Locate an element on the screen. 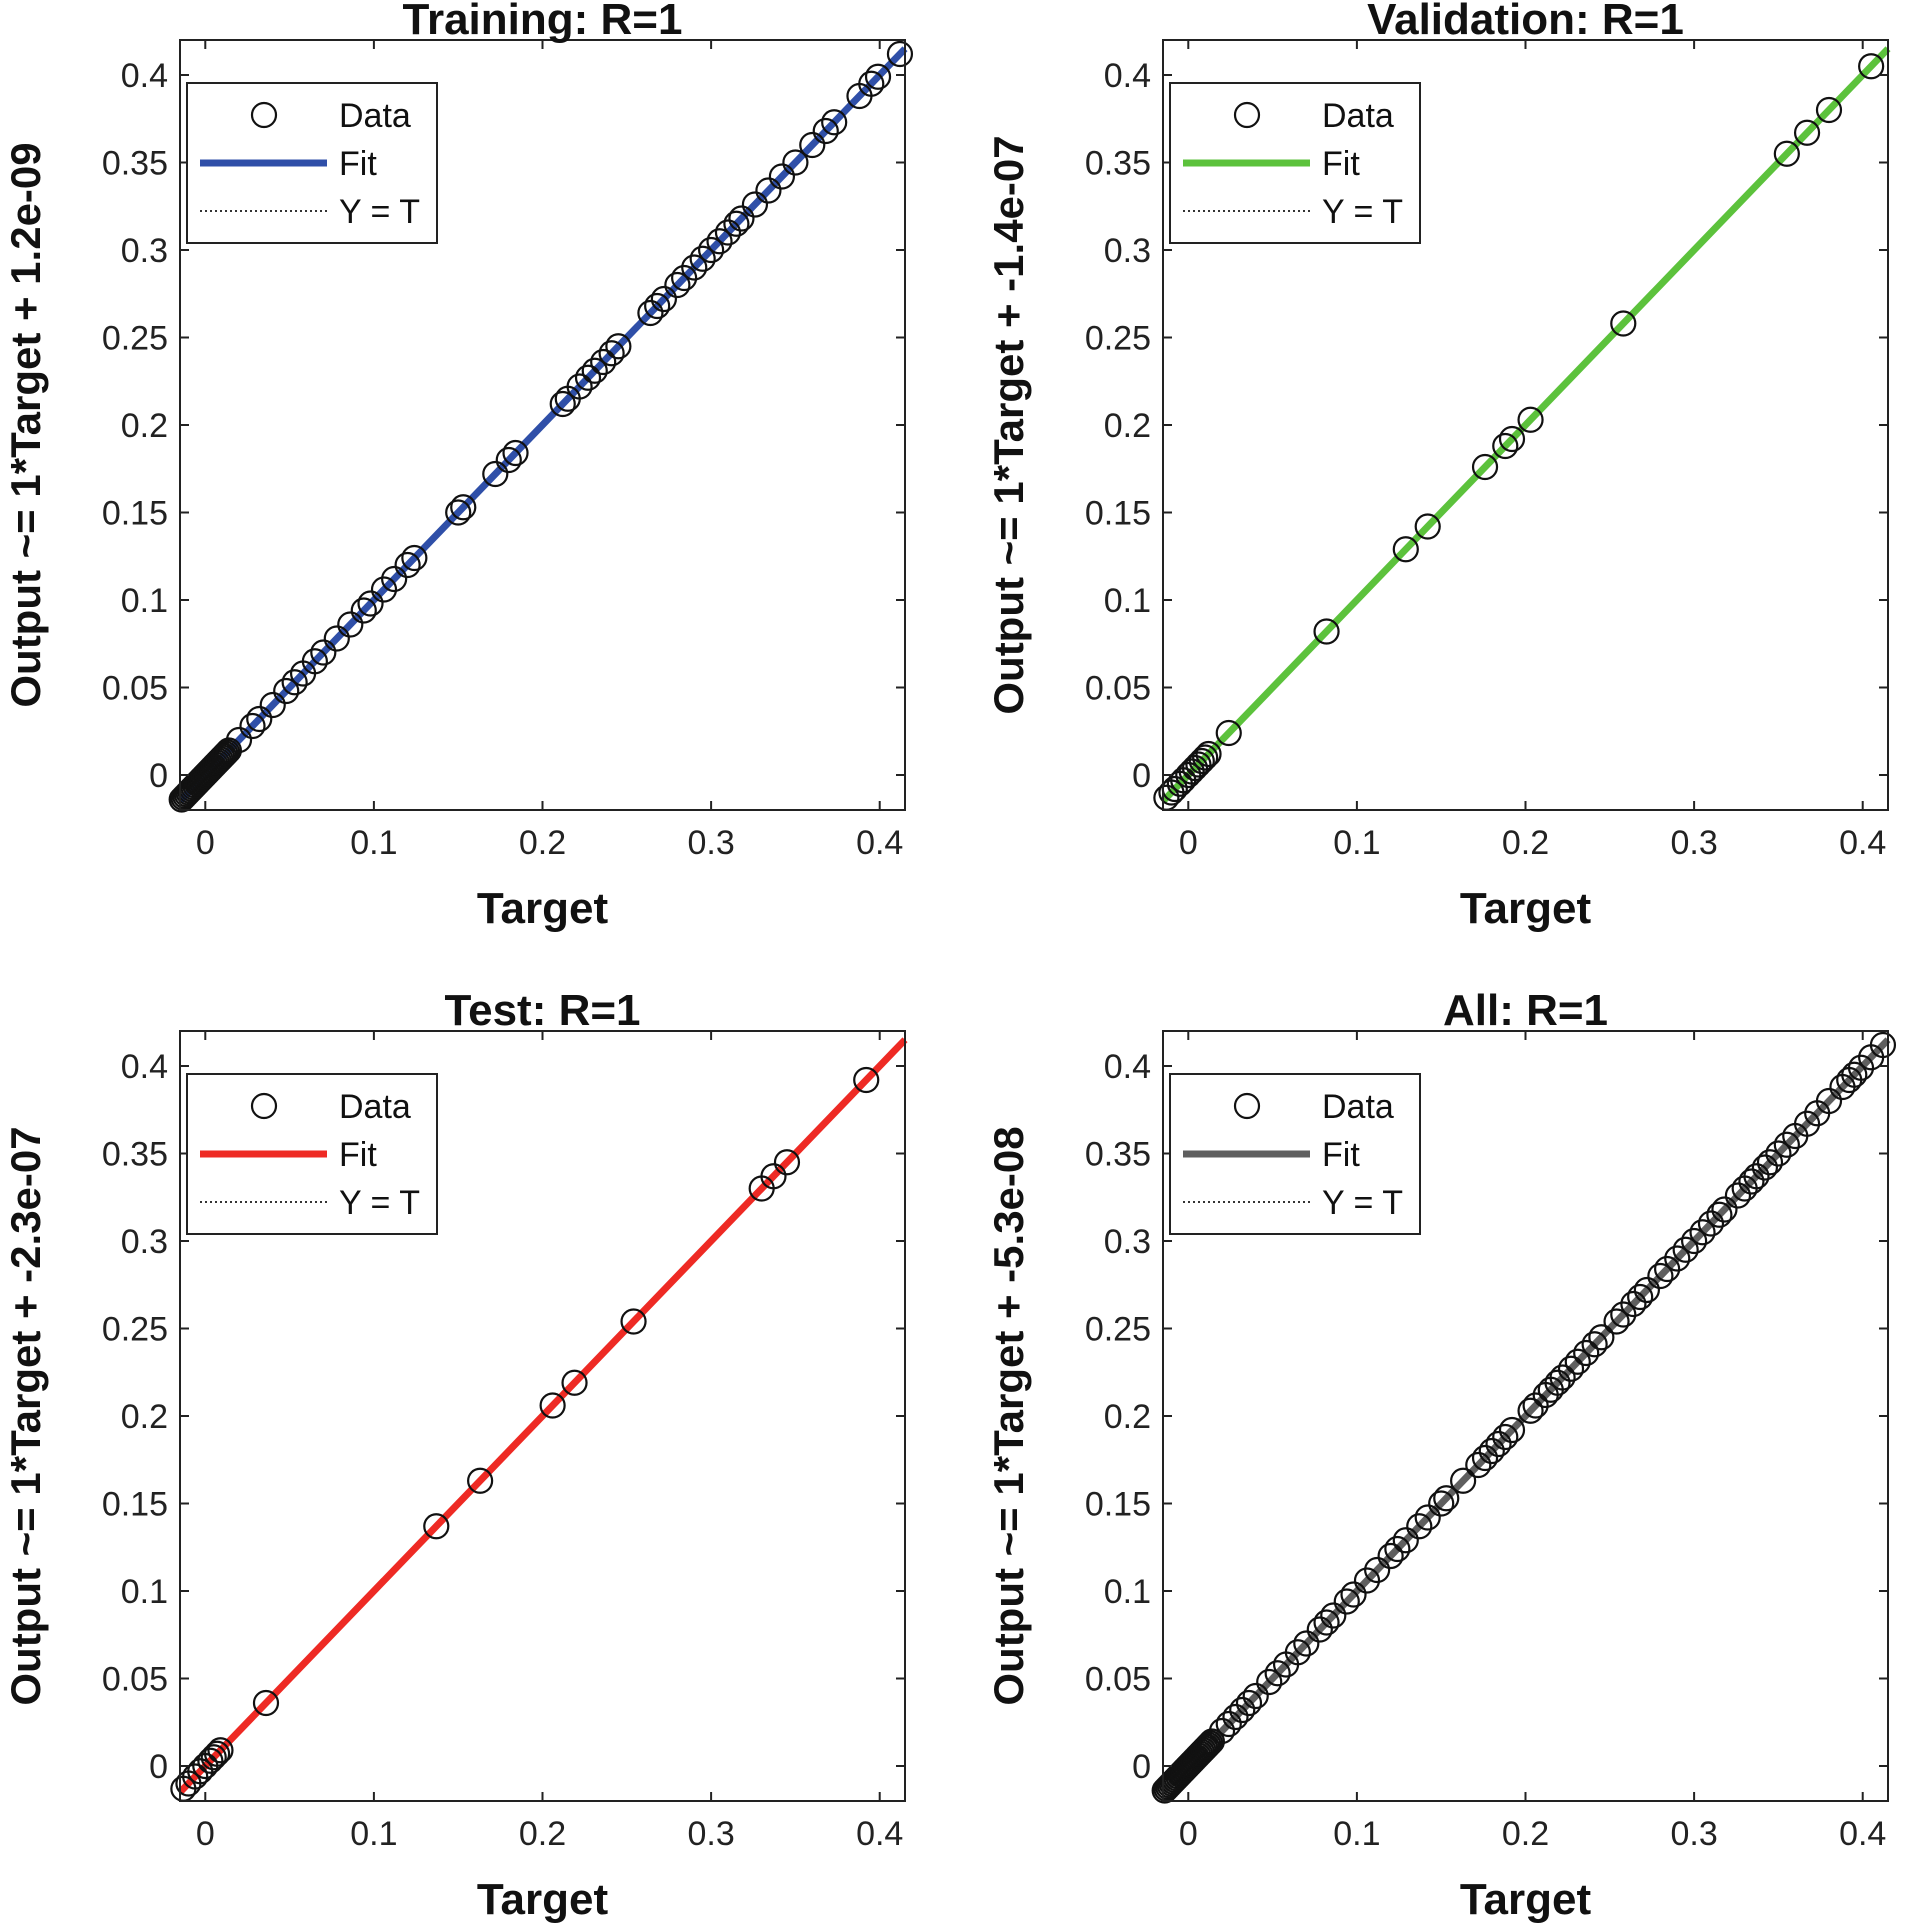 This screenshot has width=1905, height=1923. y-tick-label: 0.2 is located at coordinates (1127, 426).